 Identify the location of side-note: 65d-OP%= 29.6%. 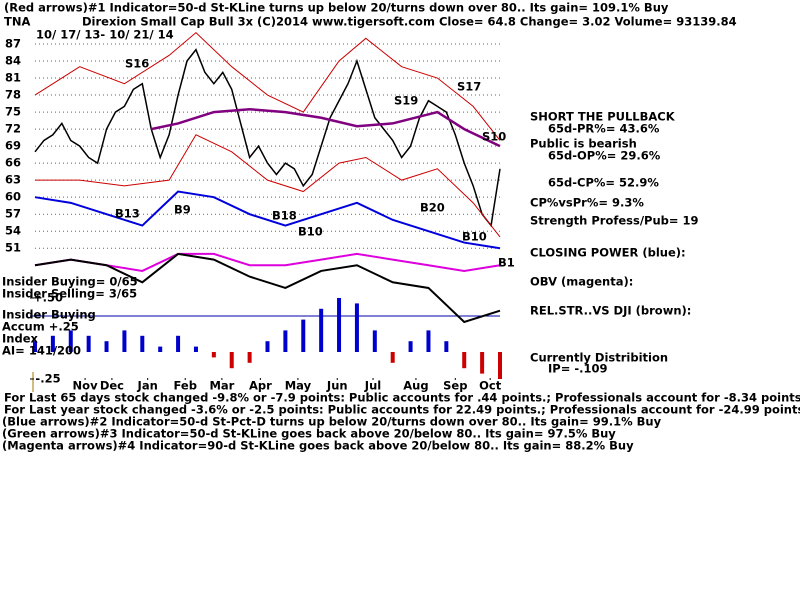
(604, 156).